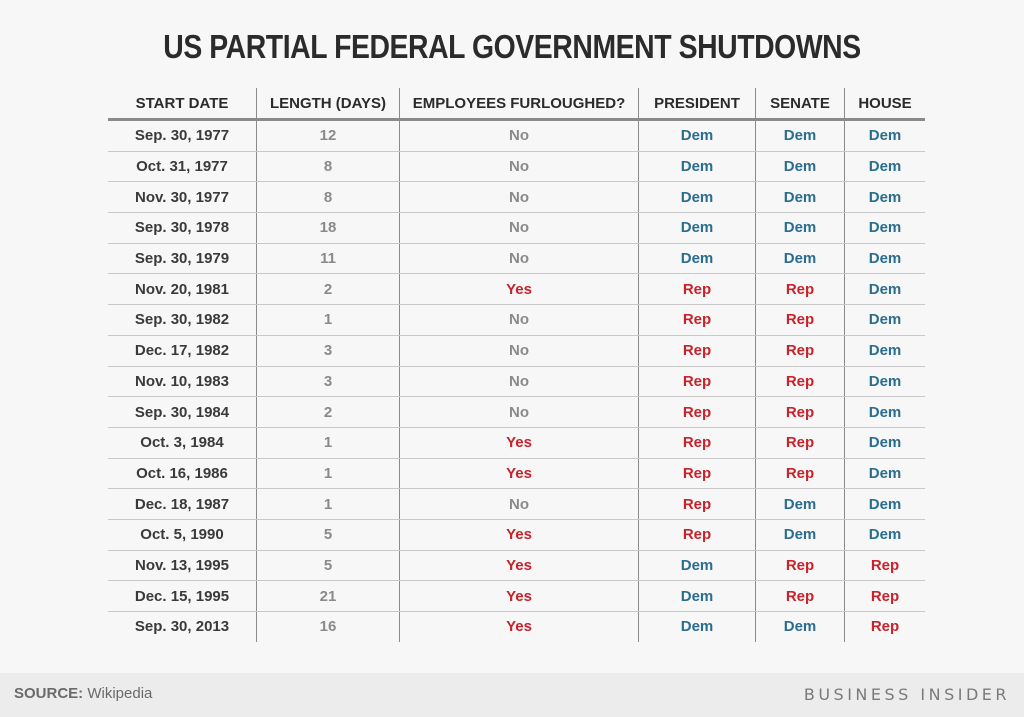 Image resolution: width=1024 pixels, height=717 pixels. Describe the element at coordinates (328, 596) in the screenshot. I see `cell-length-days: 21` at that location.